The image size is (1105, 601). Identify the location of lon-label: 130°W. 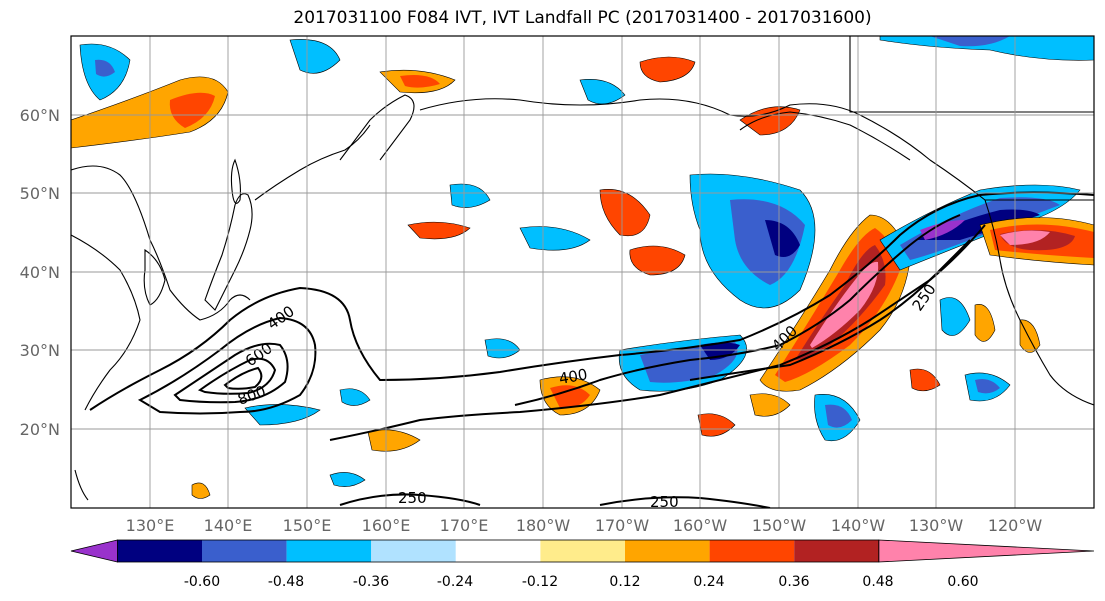
(936, 525).